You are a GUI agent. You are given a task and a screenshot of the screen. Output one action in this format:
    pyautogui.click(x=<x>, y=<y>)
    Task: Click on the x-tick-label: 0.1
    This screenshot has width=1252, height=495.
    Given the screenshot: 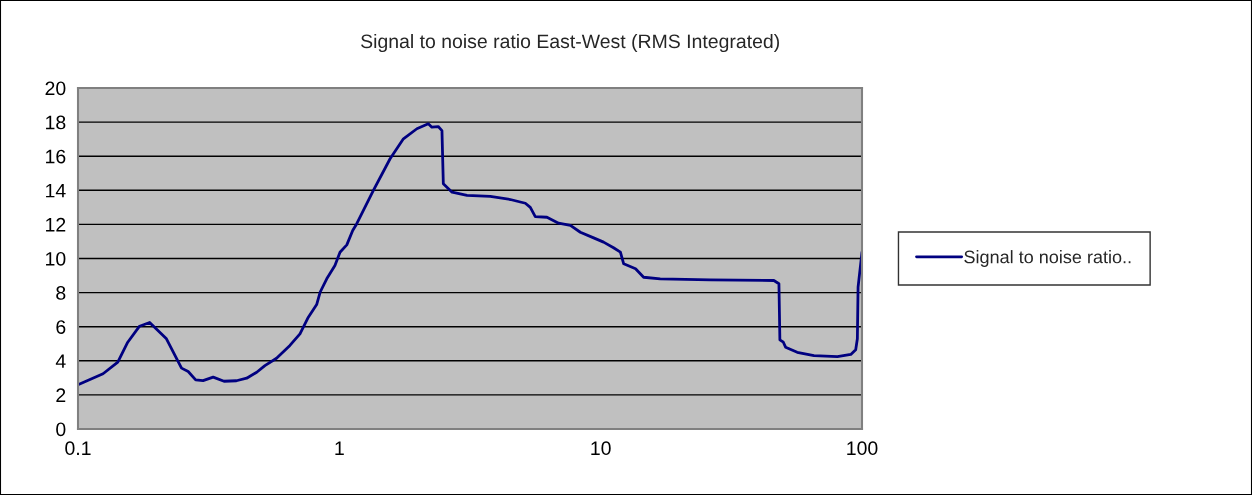 What is the action you would take?
    pyautogui.click(x=78, y=448)
    